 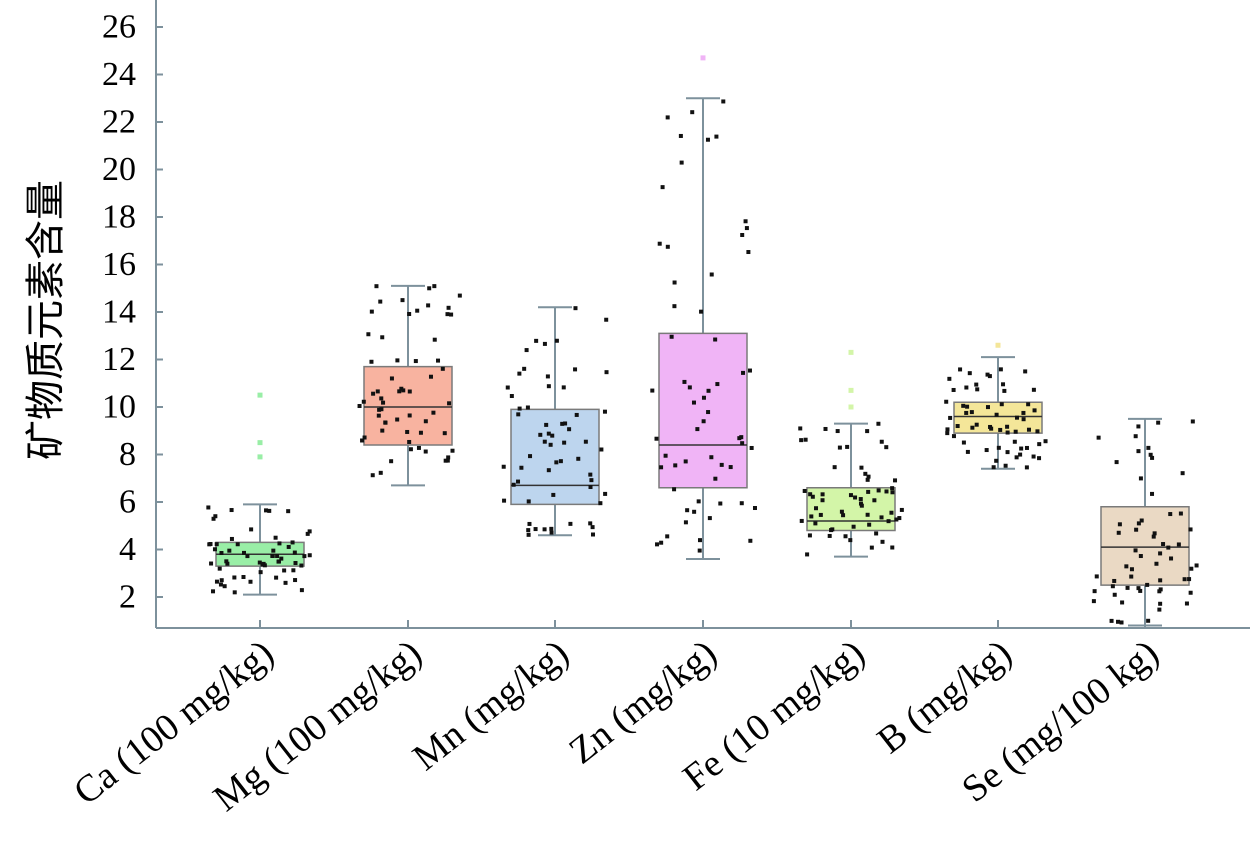 I want to click on outlier-point, so click(x=703, y=58).